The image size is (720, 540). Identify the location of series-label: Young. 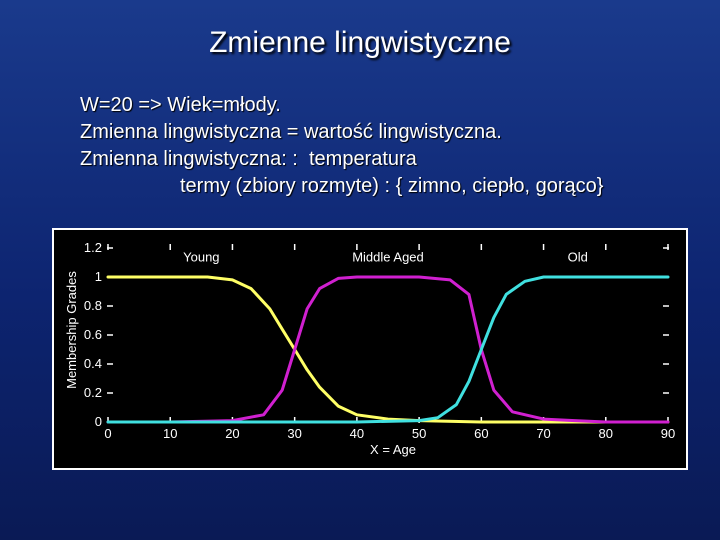
(201, 257).